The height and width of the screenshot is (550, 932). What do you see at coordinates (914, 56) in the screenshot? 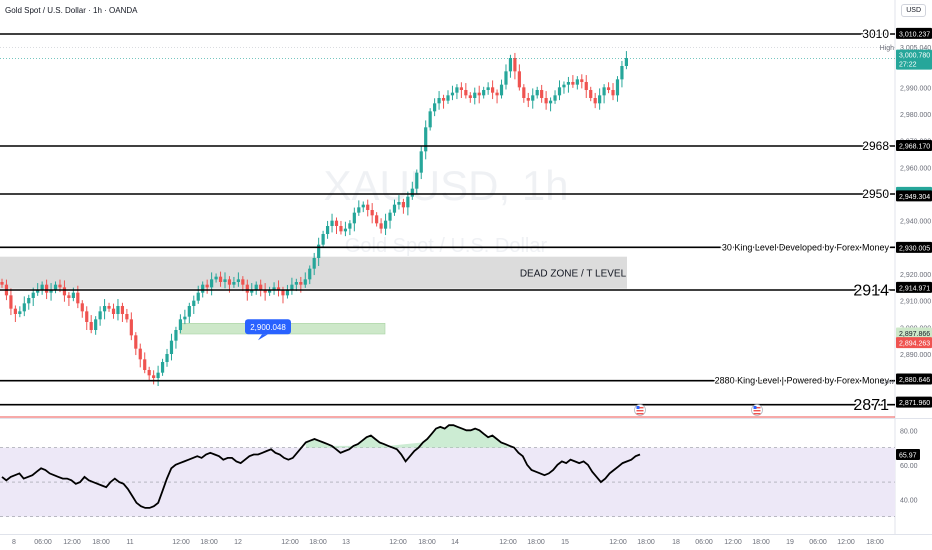
I see `current-price-label: 3,000.780` at bounding box center [914, 56].